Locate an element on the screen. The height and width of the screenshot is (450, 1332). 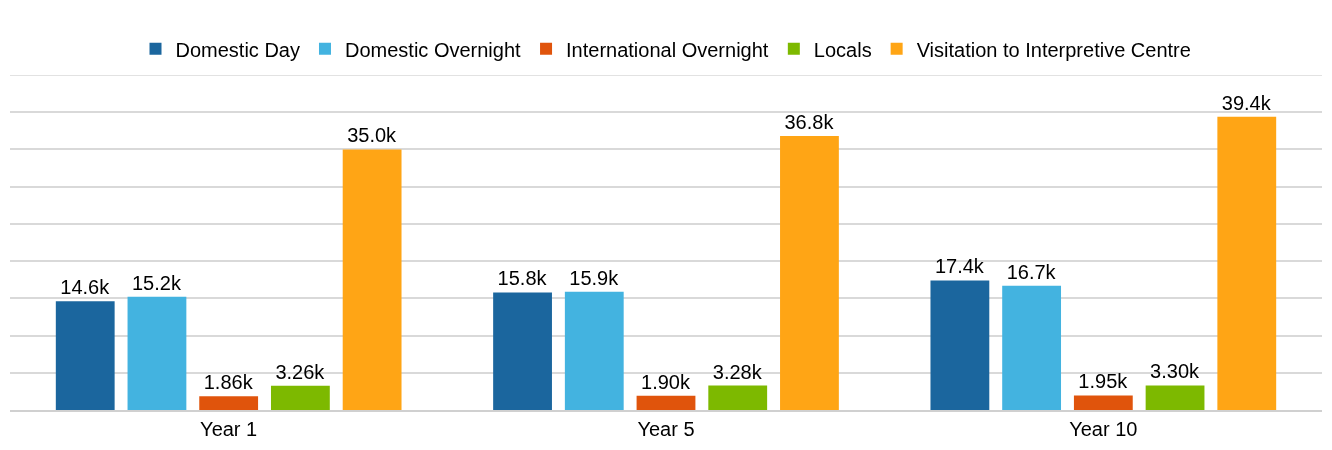
legend-label: Domestic Day is located at coordinates (237, 49).